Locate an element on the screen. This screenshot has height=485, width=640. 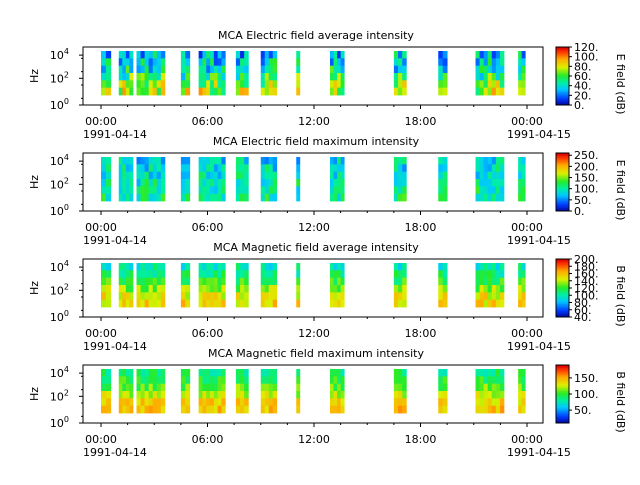
spectrogram-data is located at coordinates (313, 285).